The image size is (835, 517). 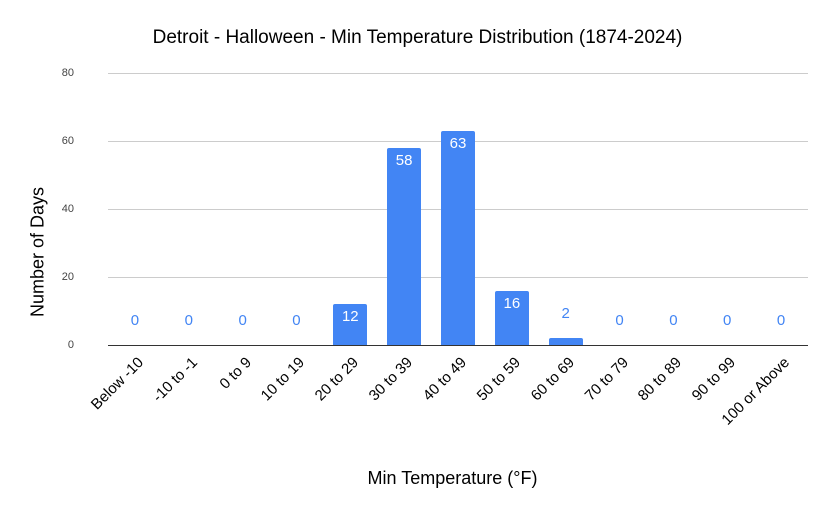 What do you see at coordinates (350, 317) in the screenshot?
I see `data-label: 12` at bounding box center [350, 317].